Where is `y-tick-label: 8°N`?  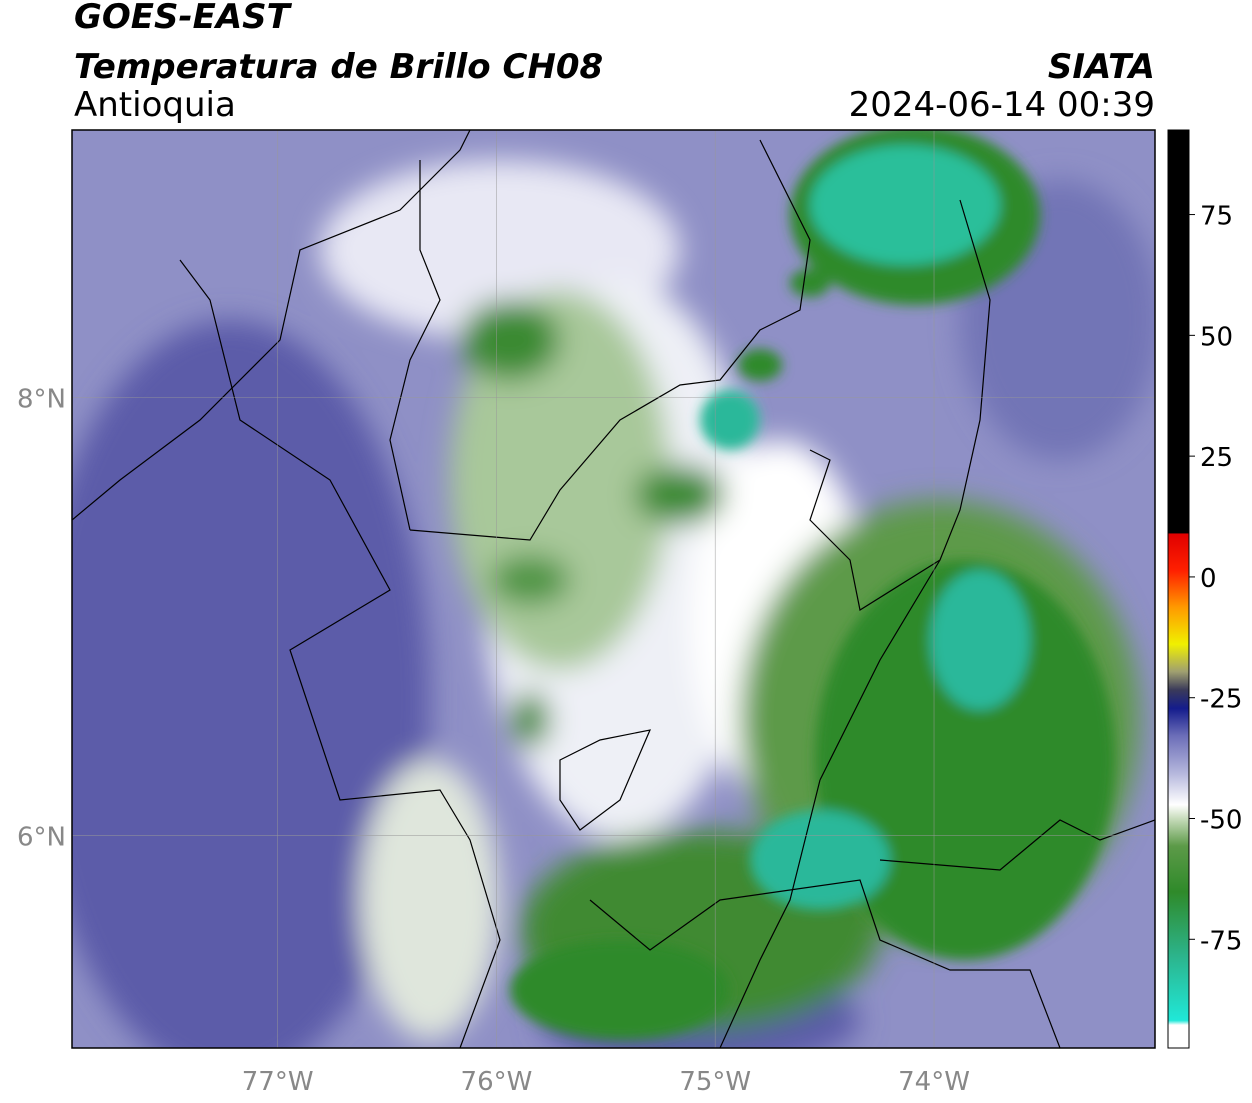 y-tick-label: 8°N is located at coordinates (41, 399).